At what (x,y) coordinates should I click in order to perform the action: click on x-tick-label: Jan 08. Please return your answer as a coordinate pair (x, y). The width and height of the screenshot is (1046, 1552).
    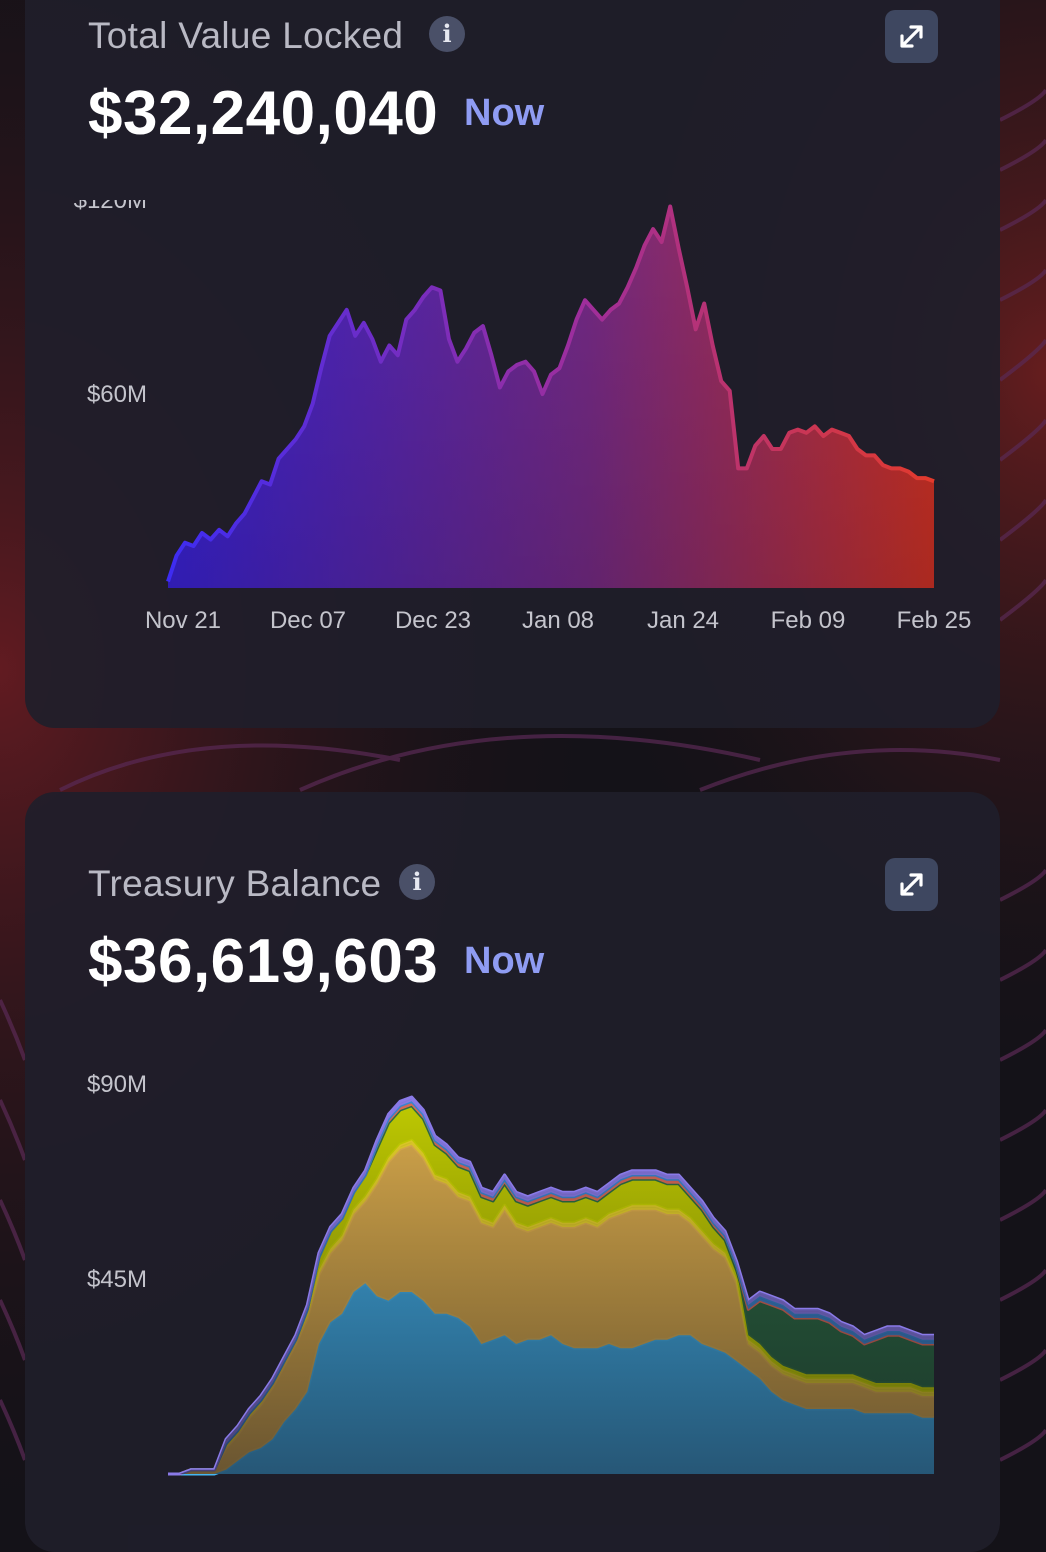
    Looking at the image, I should click on (558, 620).